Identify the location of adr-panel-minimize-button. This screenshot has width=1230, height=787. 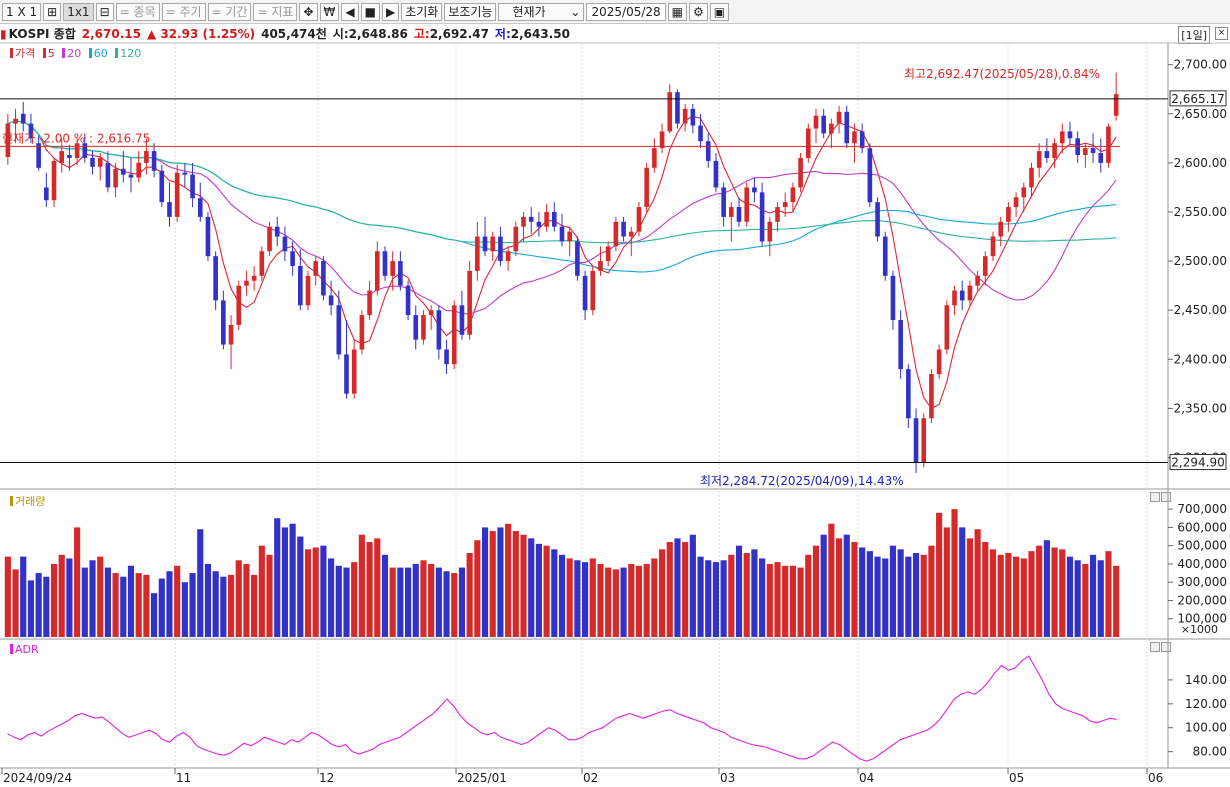
(1155, 647).